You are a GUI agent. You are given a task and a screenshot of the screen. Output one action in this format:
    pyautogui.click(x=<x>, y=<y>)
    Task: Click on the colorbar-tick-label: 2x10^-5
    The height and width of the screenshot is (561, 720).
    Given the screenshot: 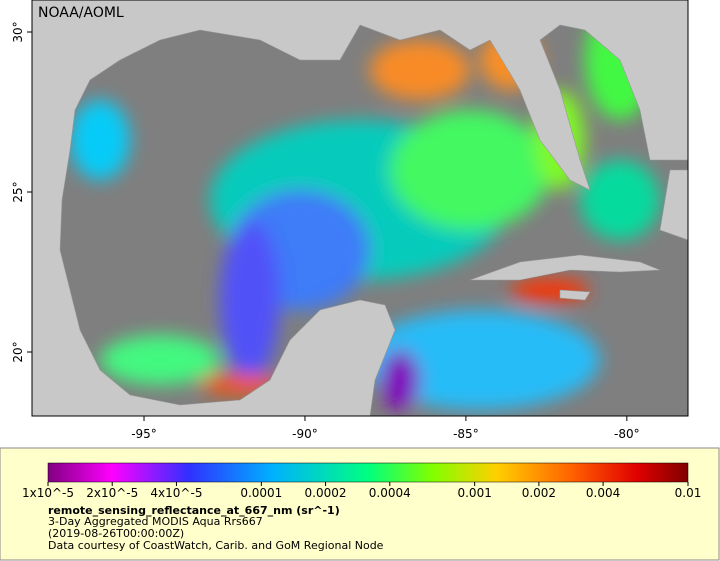 What is the action you would take?
    pyautogui.click(x=112, y=493)
    